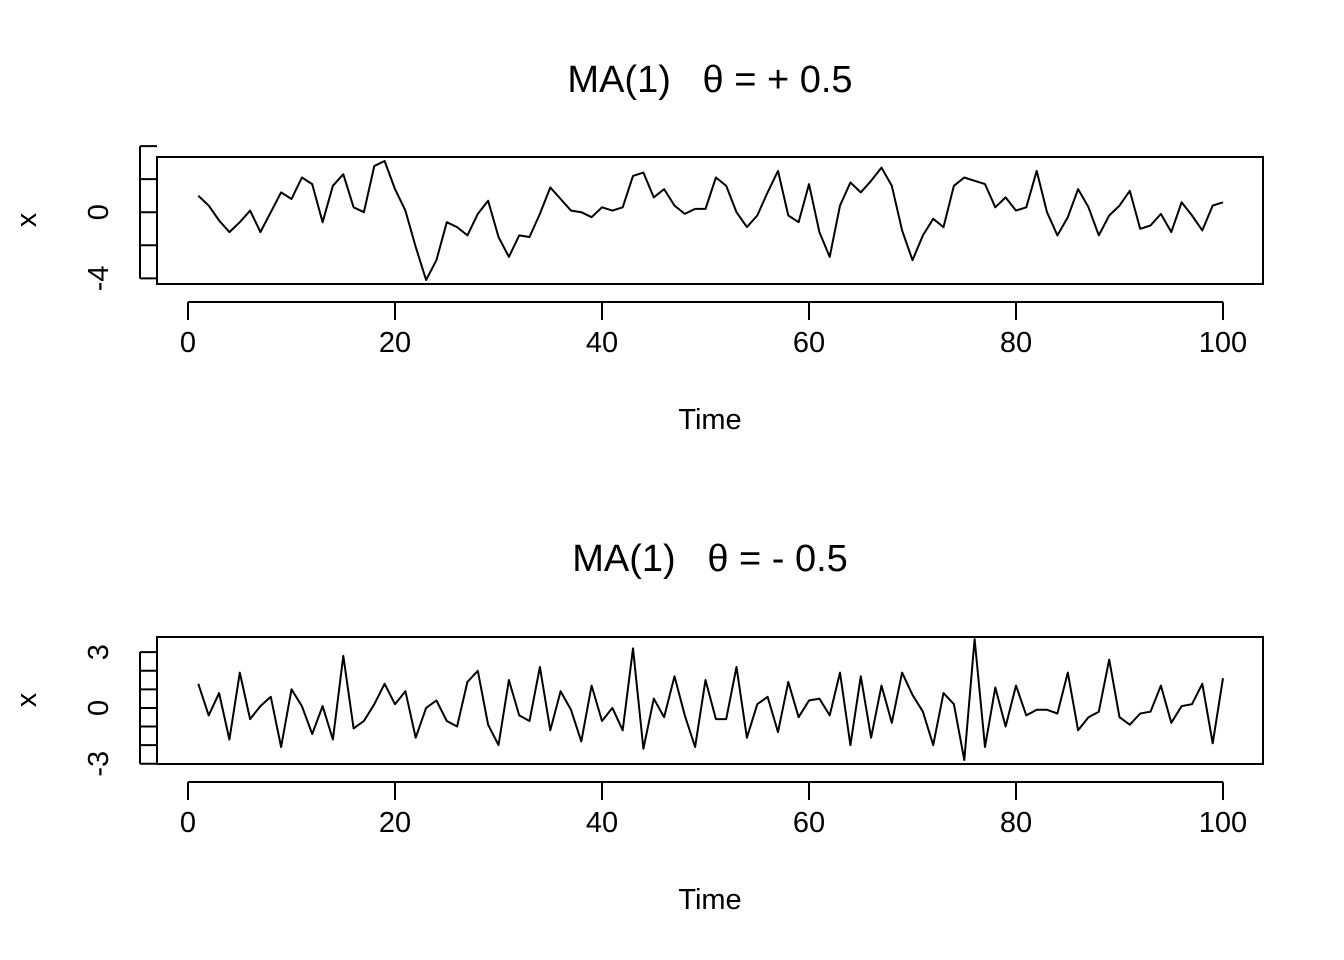 Image resolution: width=1344 pixels, height=960 pixels. I want to click on panel-title: MA(1) θ = - 0.5, so click(710, 559).